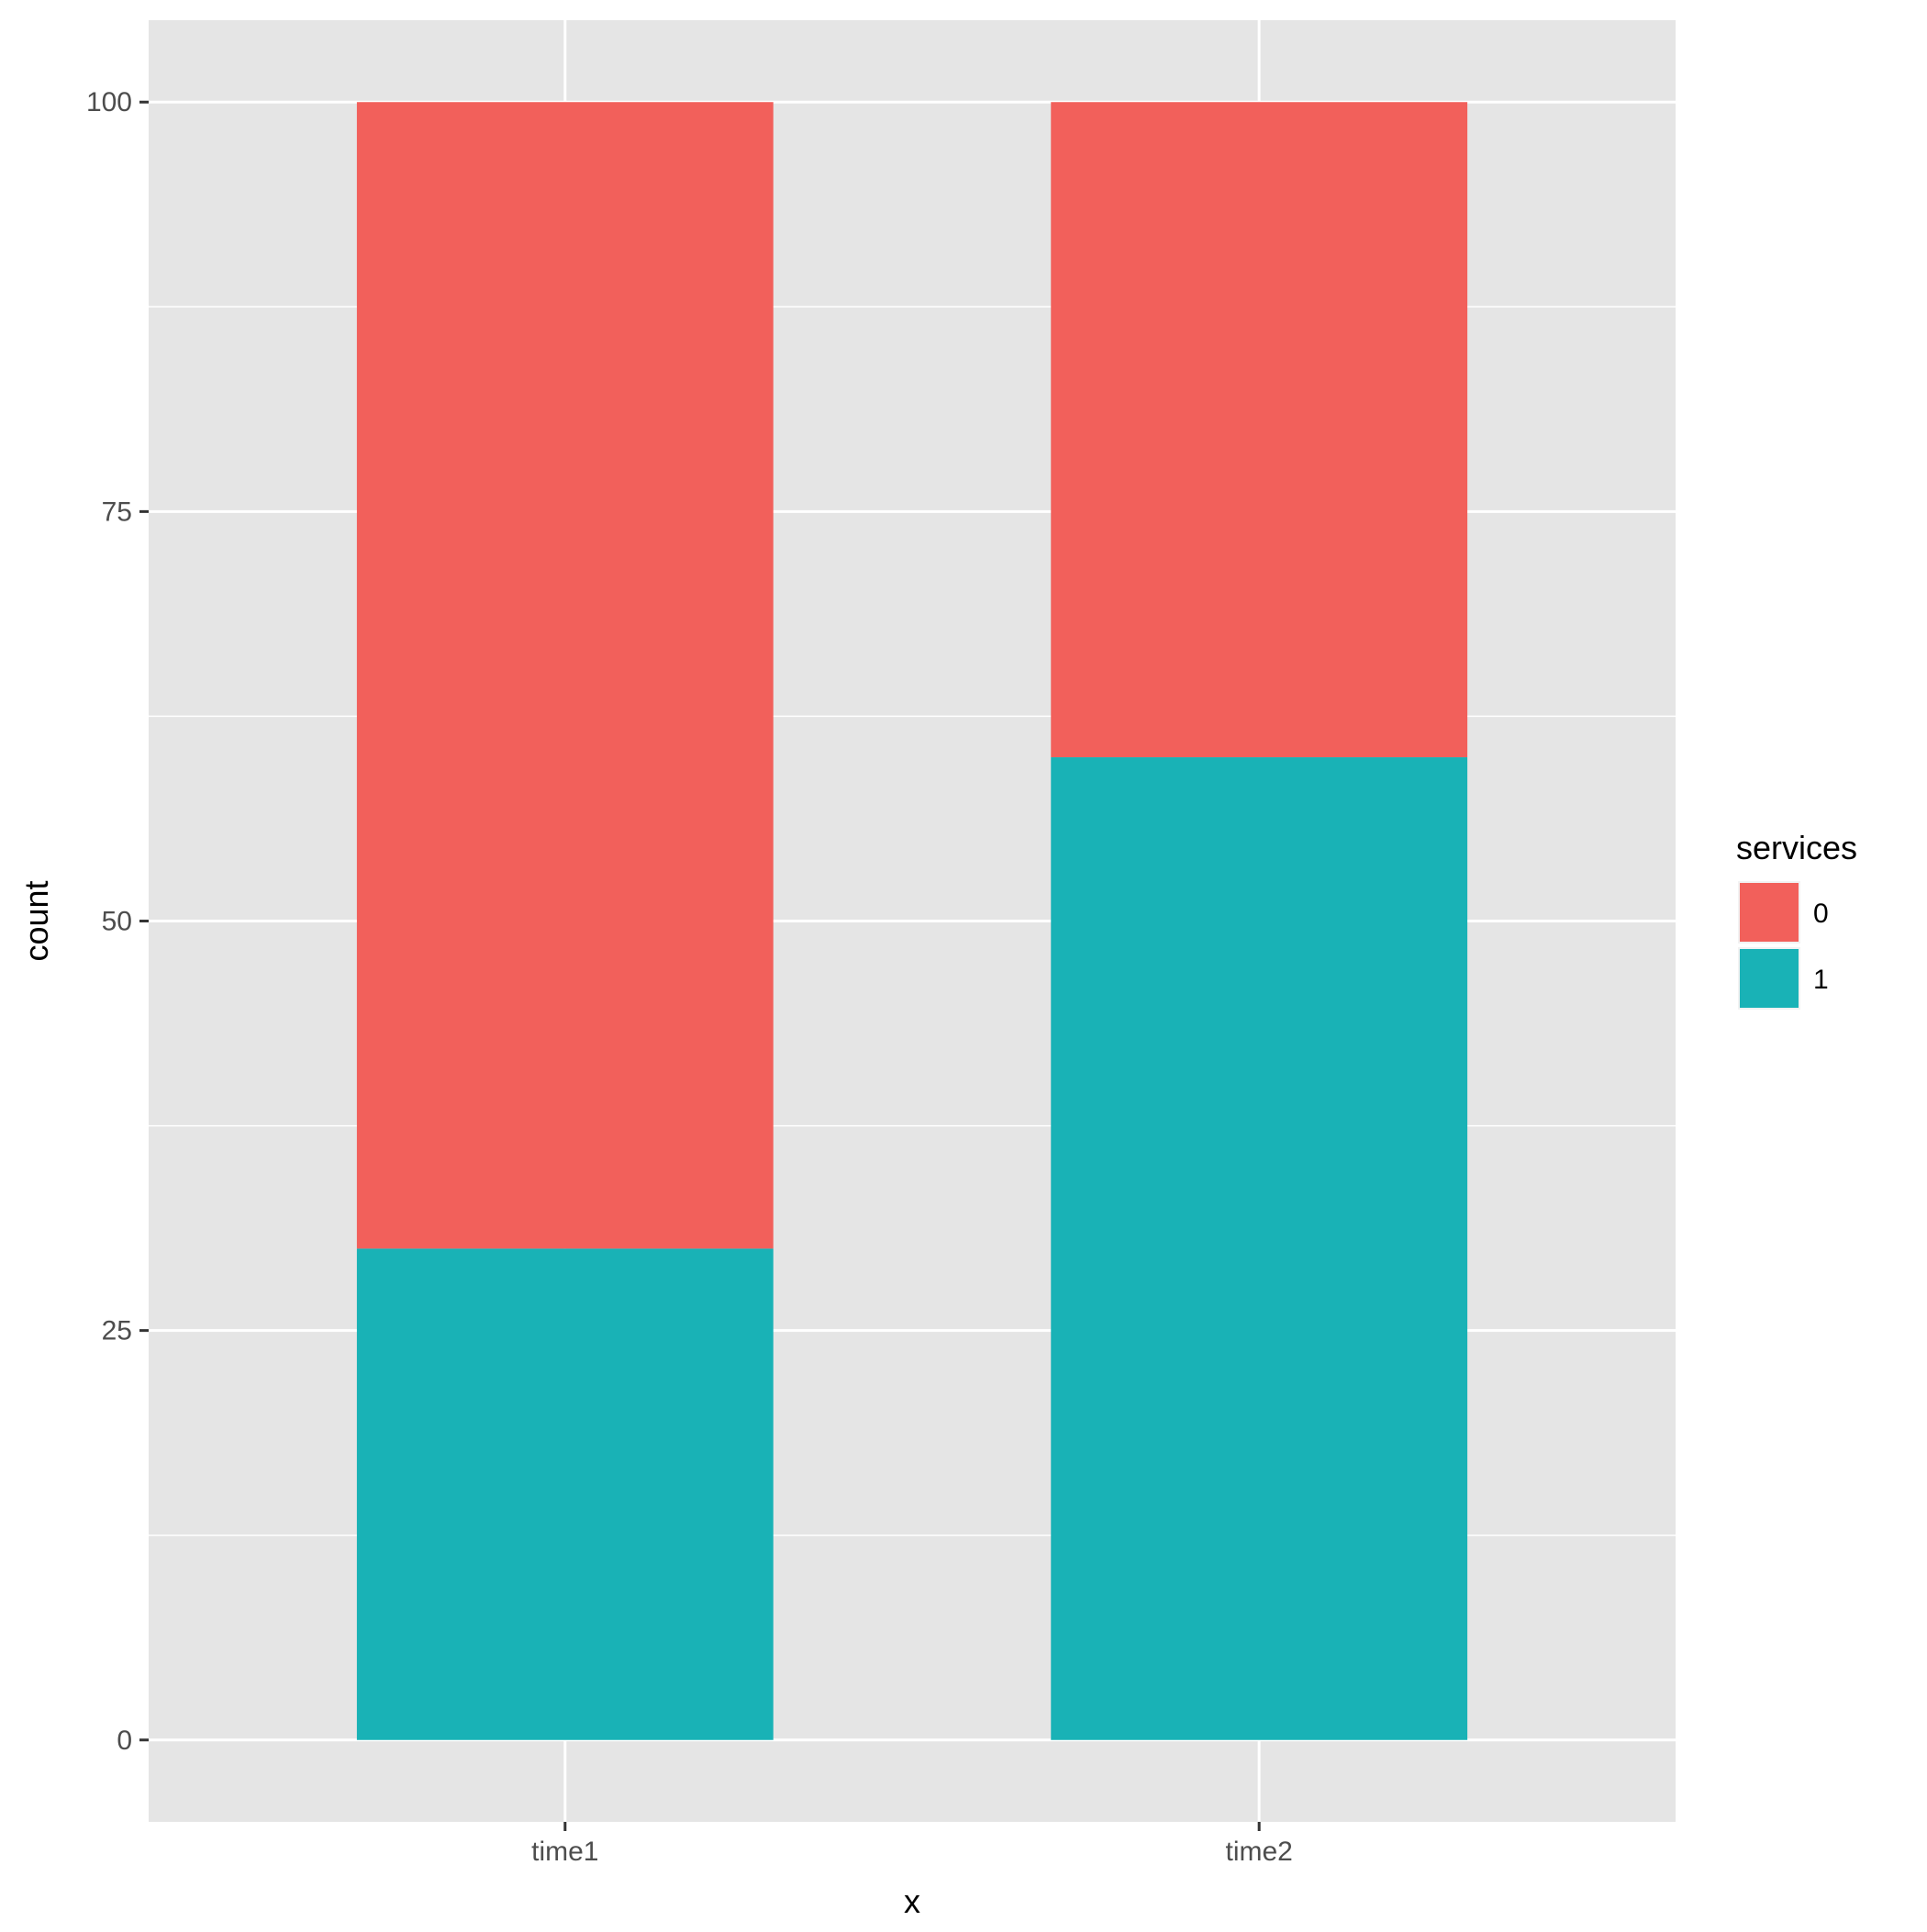 Image resolution: width=1927 pixels, height=1932 pixels. I want to click on y-tick-label: 100, so click(109, 102).